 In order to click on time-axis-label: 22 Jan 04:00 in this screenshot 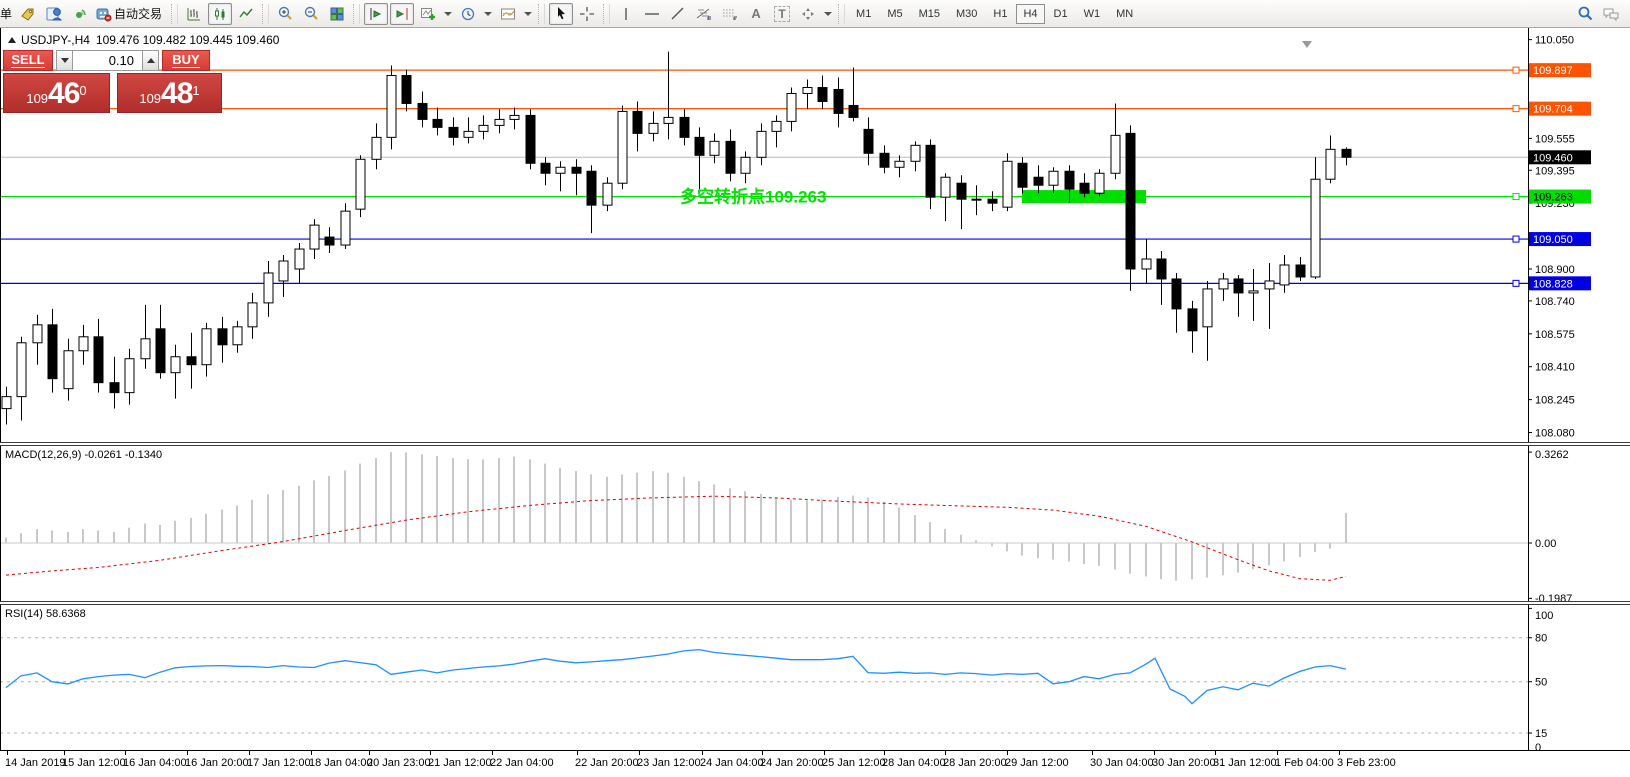, I will do `click(522, 763)`.